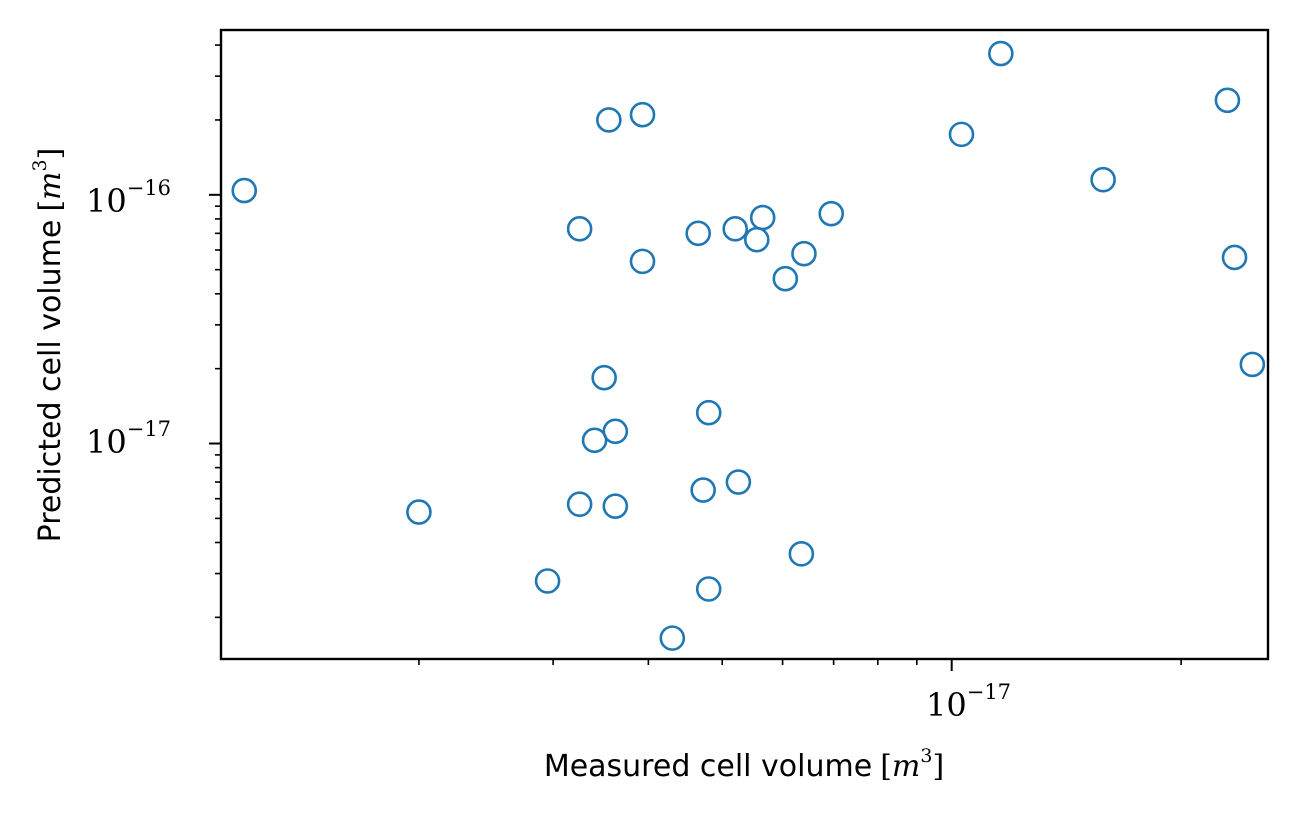 The image size is (1296, 816). What do you see at coordinates (50, 206) in the screenshot?
I see `y-axis-unit-open: [` at bounding box center [50, 206].